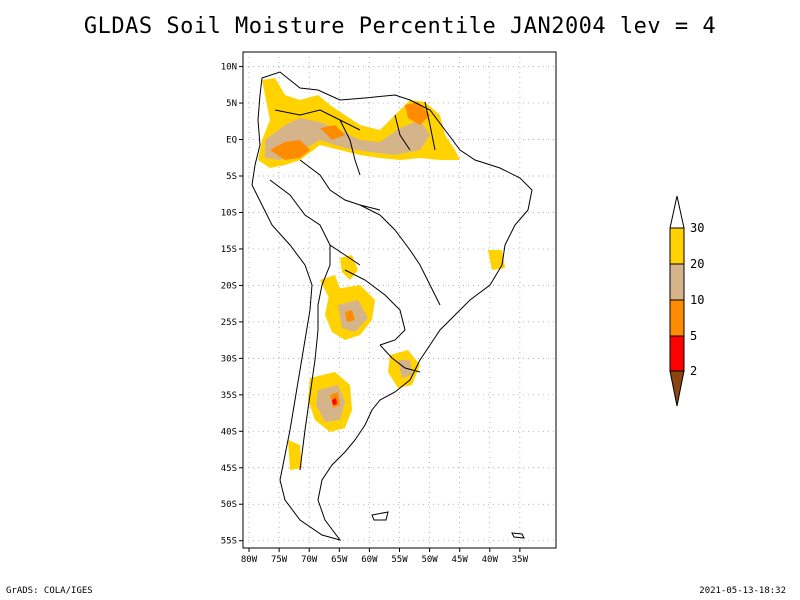 The image size is (800, 600). I want to click on colorbar-label-5: 5, so click(693, 336).